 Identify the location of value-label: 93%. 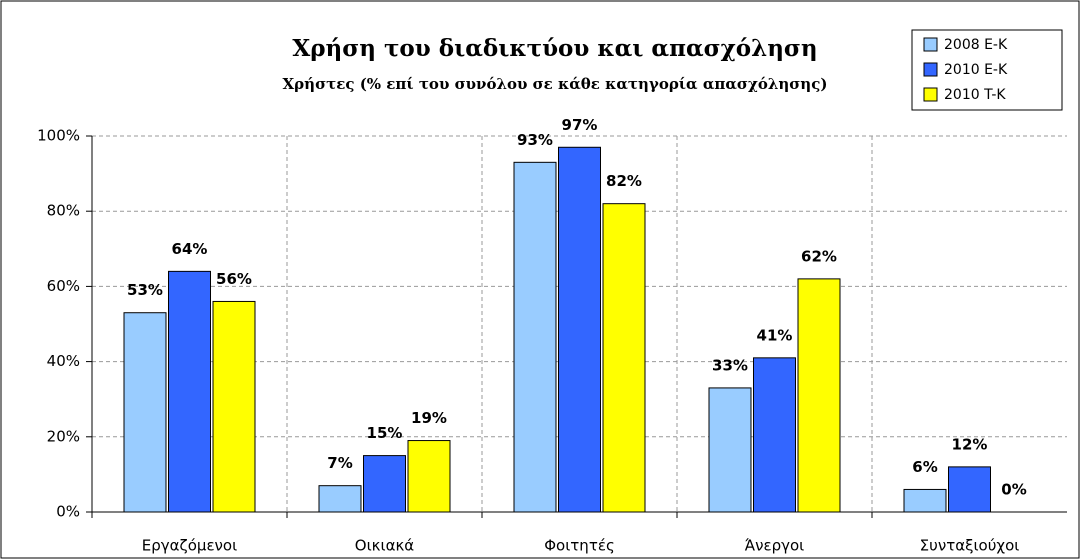
(535, 140).